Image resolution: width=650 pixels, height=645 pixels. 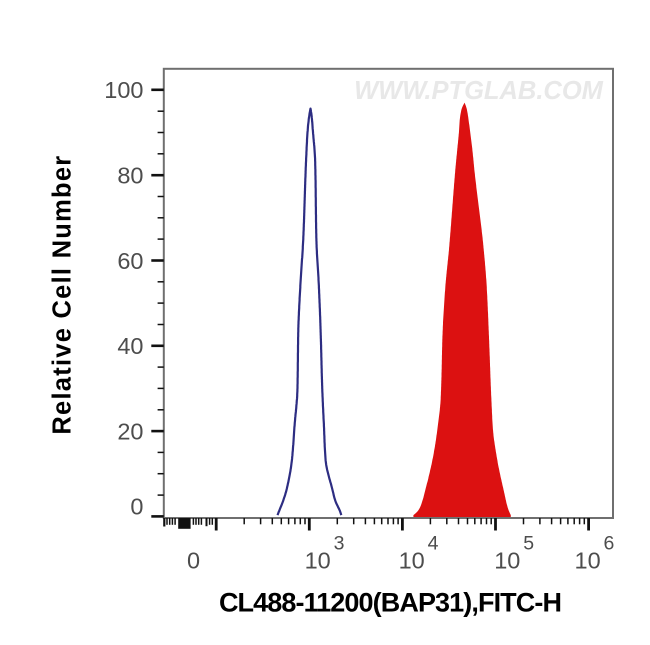 What do you see at coordinates (130, 431) in the screenshot?
I see `svg-text: 20` at bounding box center [130, 431].